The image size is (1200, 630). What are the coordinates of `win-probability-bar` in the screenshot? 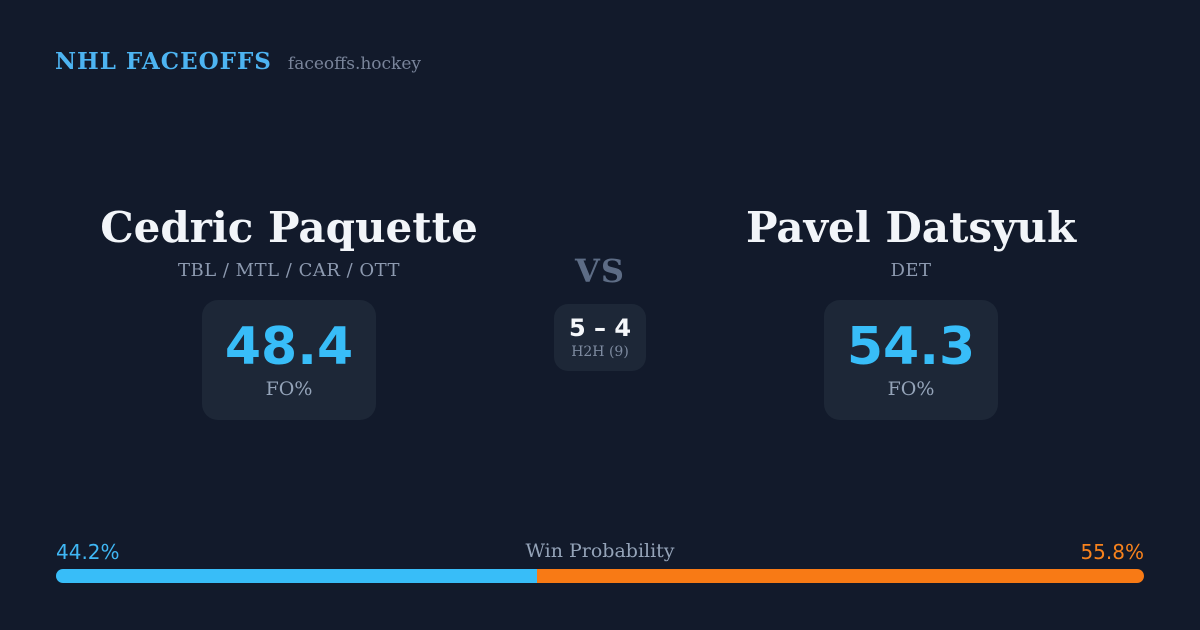 It's located at (600, 576).